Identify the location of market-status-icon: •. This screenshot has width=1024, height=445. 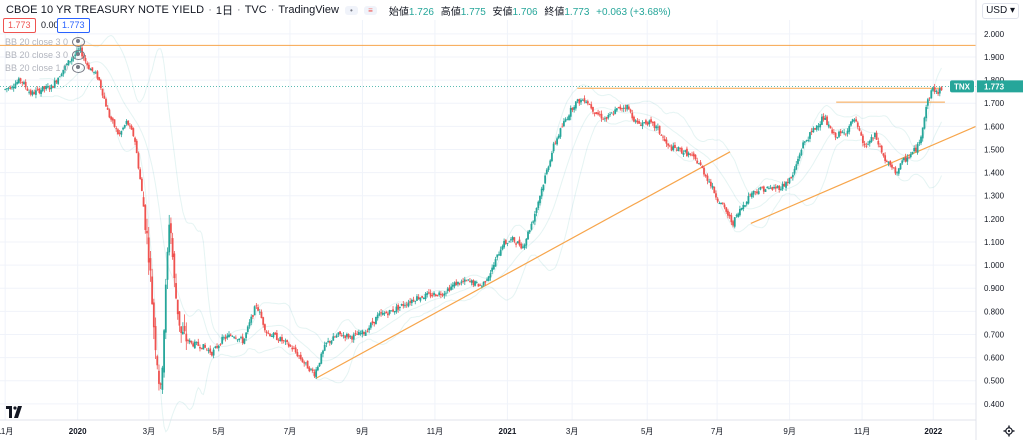
(351, 10).